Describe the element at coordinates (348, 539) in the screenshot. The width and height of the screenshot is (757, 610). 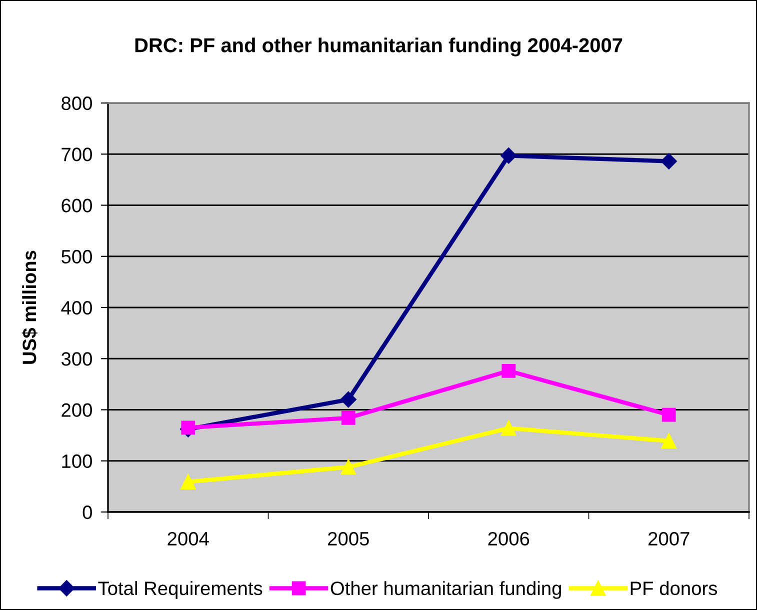
I see `x-tick-label: 2005` at that location.